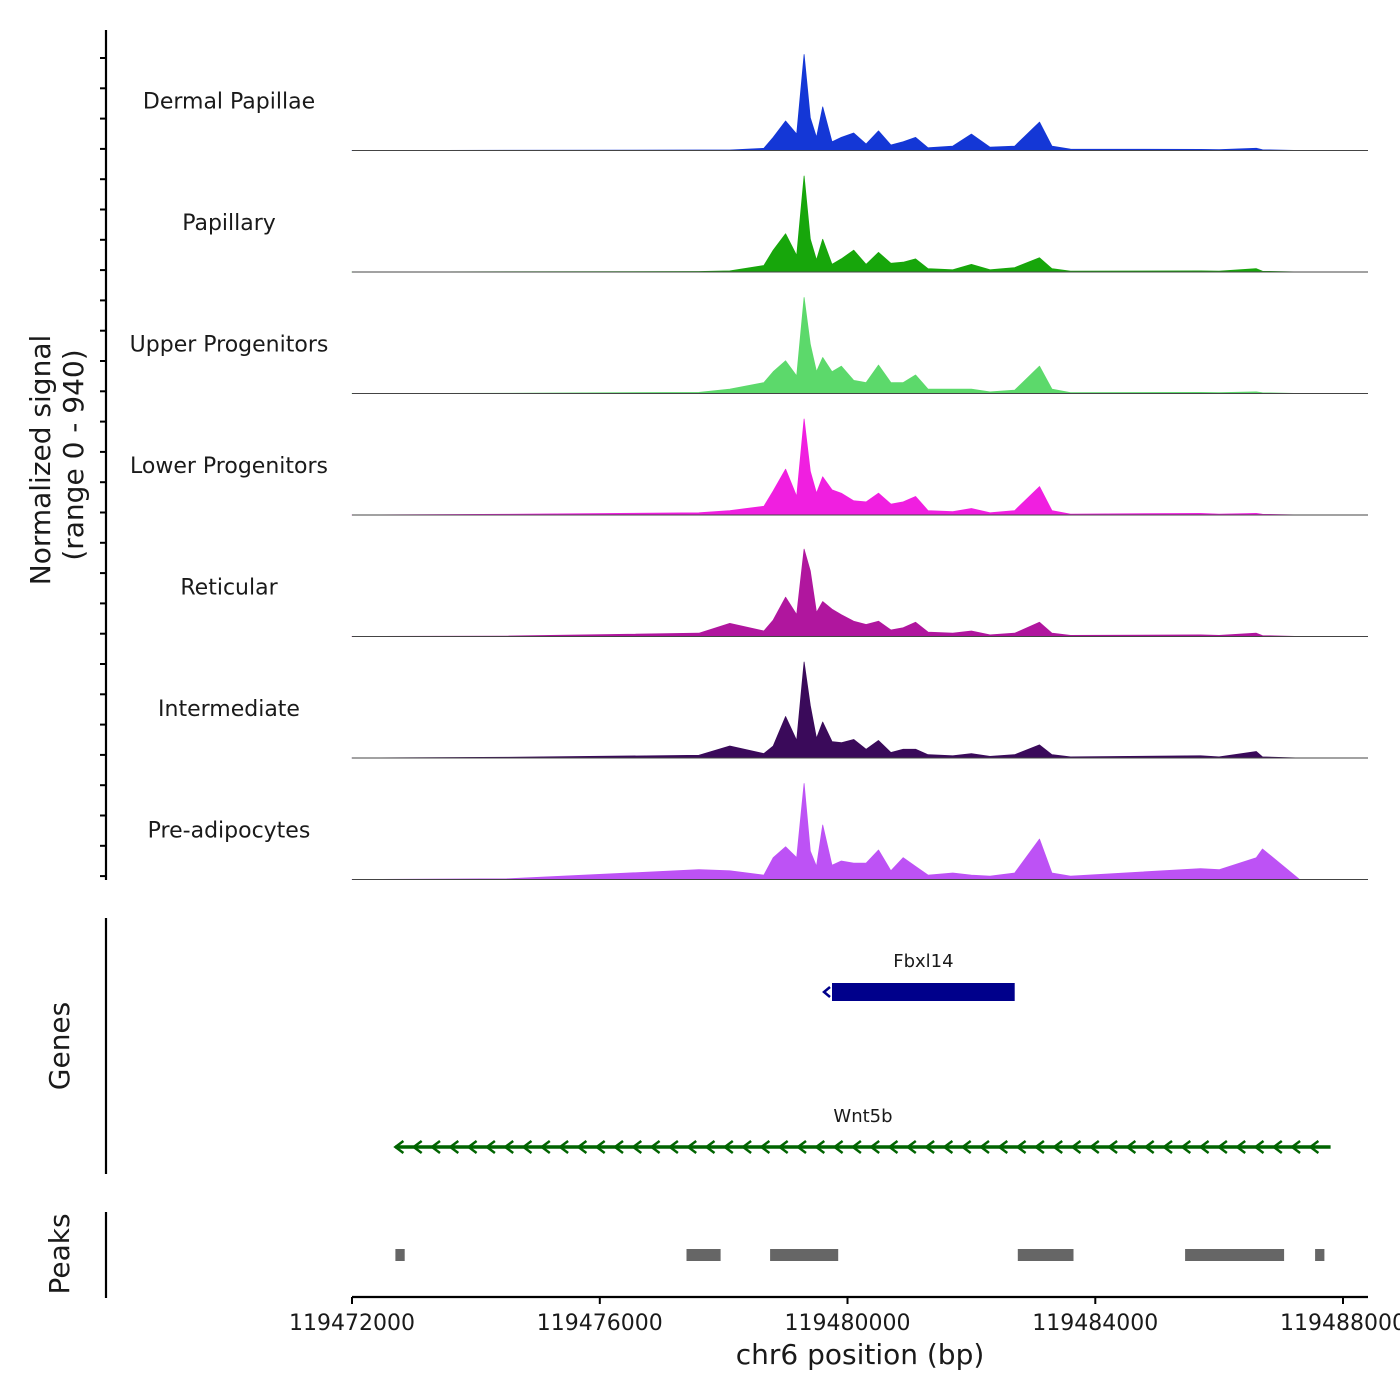 This screenshot has height=1400, width=1400. What do you see at coordinates (918, 976) in the screenshot?
I see `gene-fbxl14: Fbxl14` at bounding box center [918, 976].